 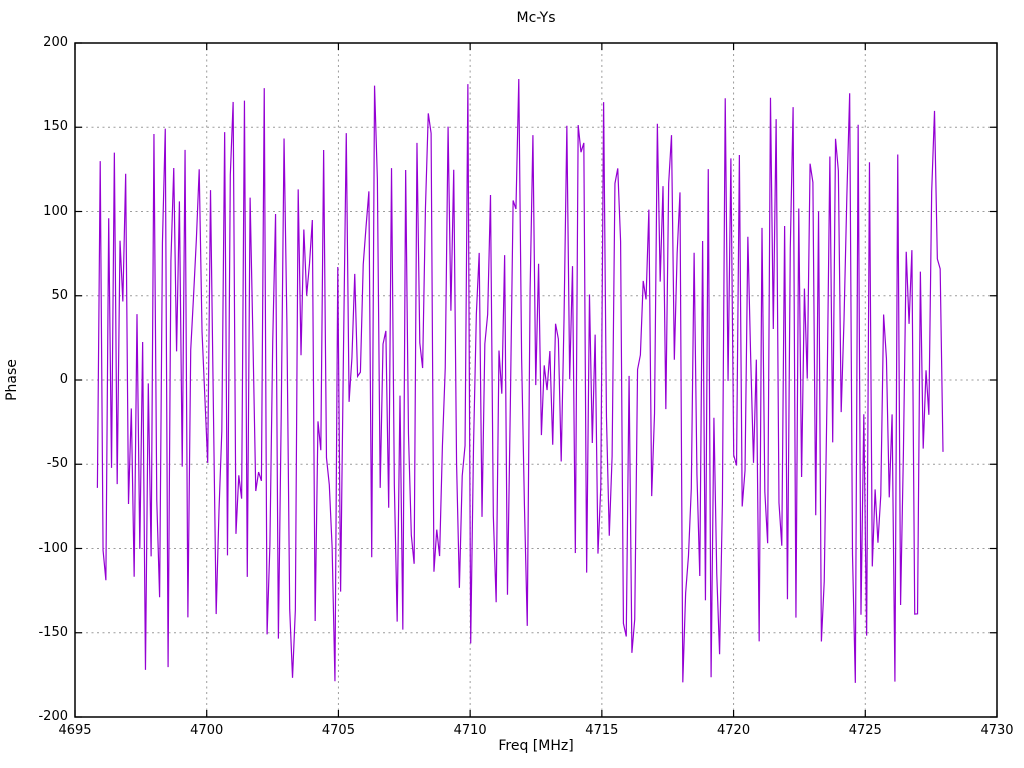 I want to click on y-tick-label: 0, so click(x=63, y=379).